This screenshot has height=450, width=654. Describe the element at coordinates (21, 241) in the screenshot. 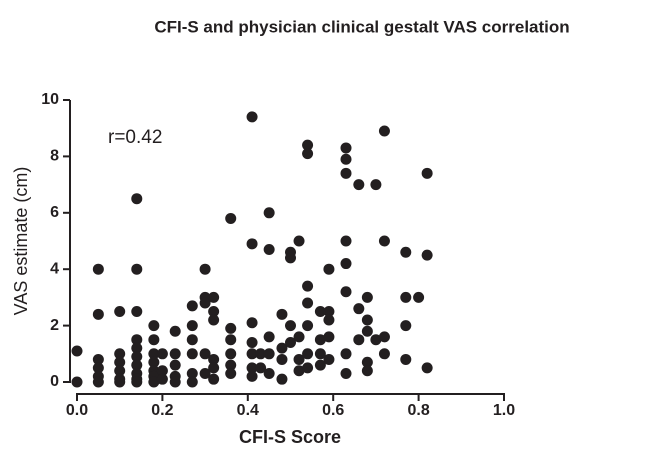

I see `y-axis-label: VAS estimate (cm)` at that location.